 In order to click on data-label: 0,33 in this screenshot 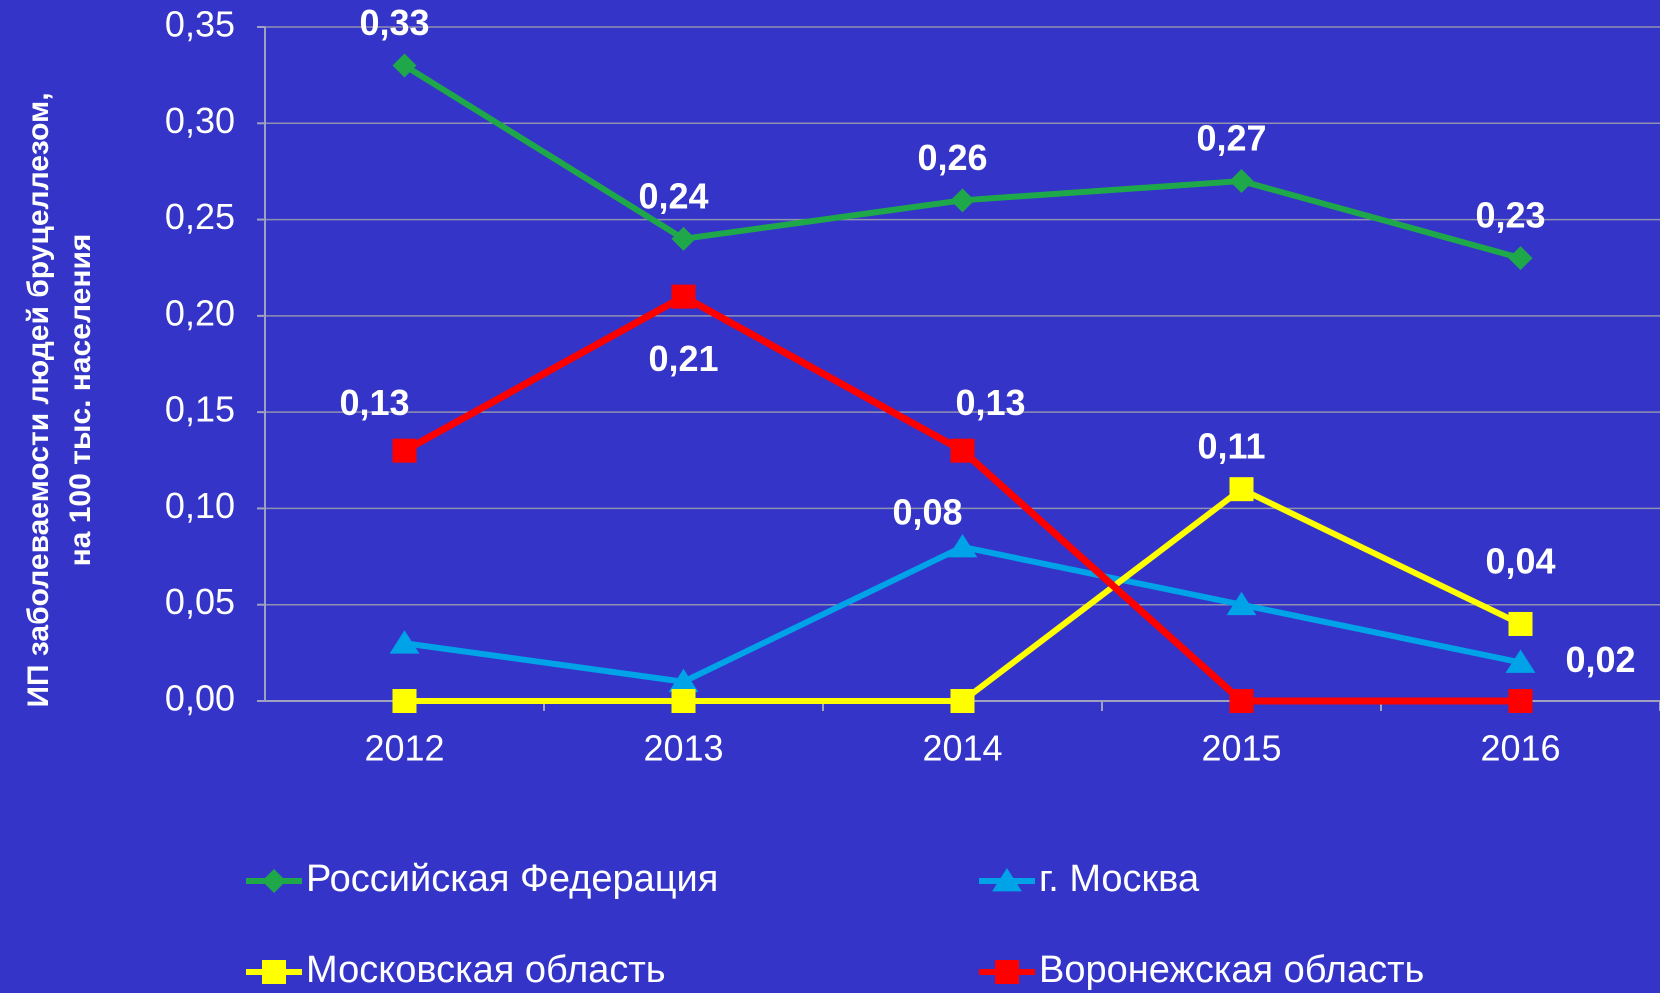, I will do `click(394, 22)`.